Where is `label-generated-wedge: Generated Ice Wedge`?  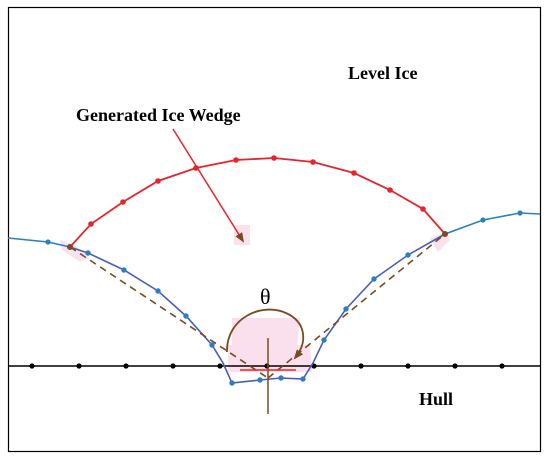
label-generated-wedge: Generated Ice Wedge is located at coordinates (158, 115).